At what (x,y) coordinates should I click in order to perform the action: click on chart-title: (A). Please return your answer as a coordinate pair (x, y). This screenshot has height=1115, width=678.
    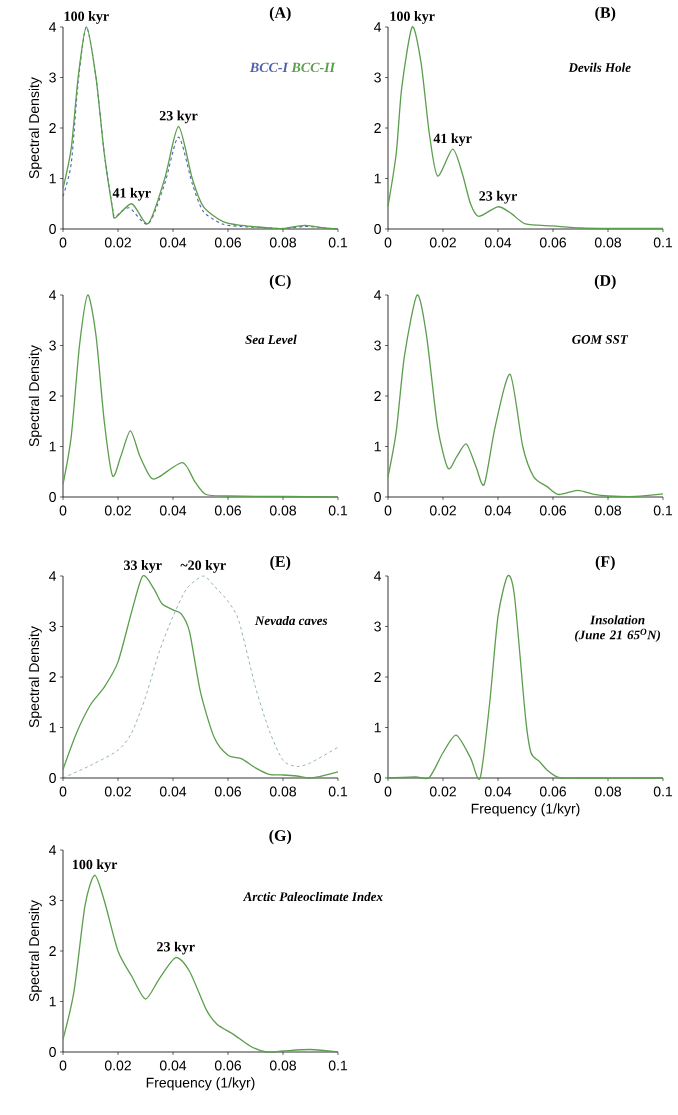
    Looking at the image, I should click on (280, 14).